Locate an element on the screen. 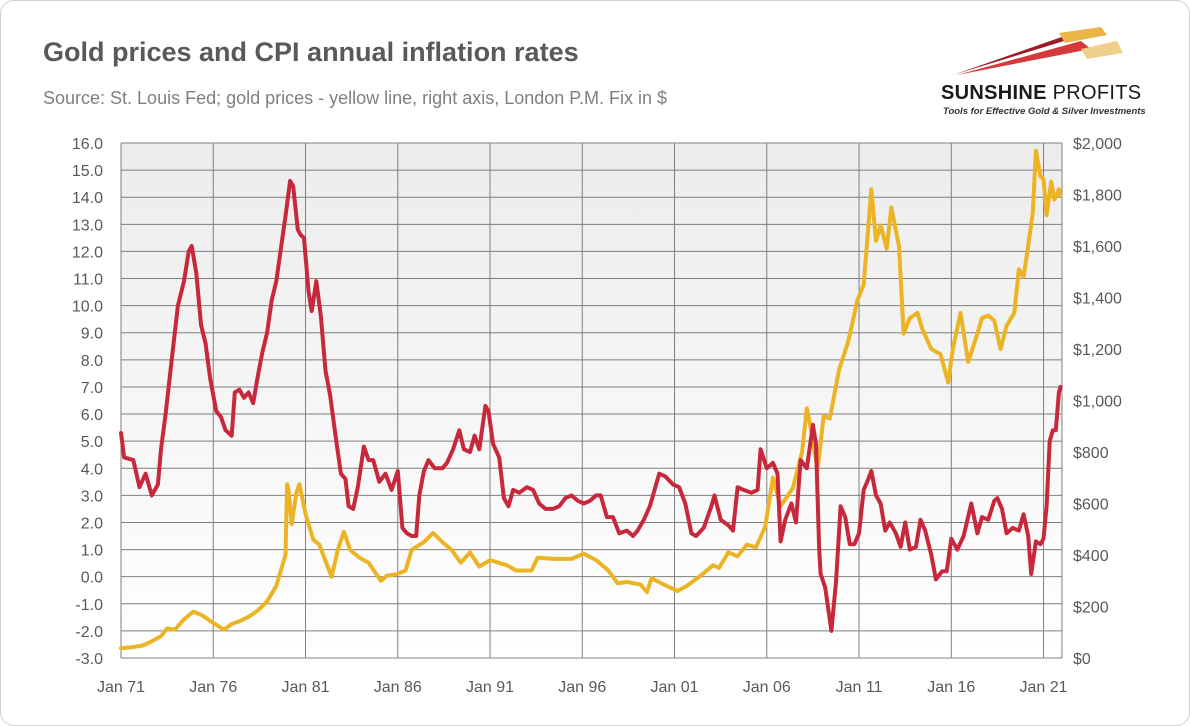  x-tick-label: Jan 71 is located at coordinates (121, 687).